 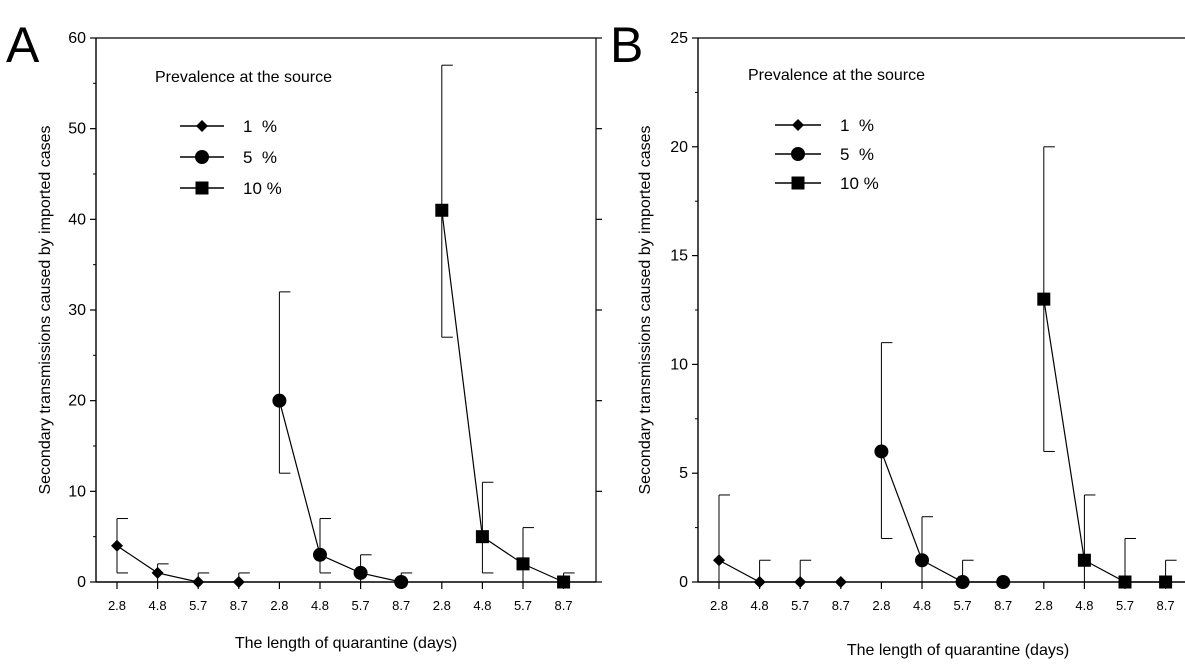 What do you see at coordinates (679, 256) in the screenshot?
I see `y-tick-label: 15` at bounding box center [679, 256].